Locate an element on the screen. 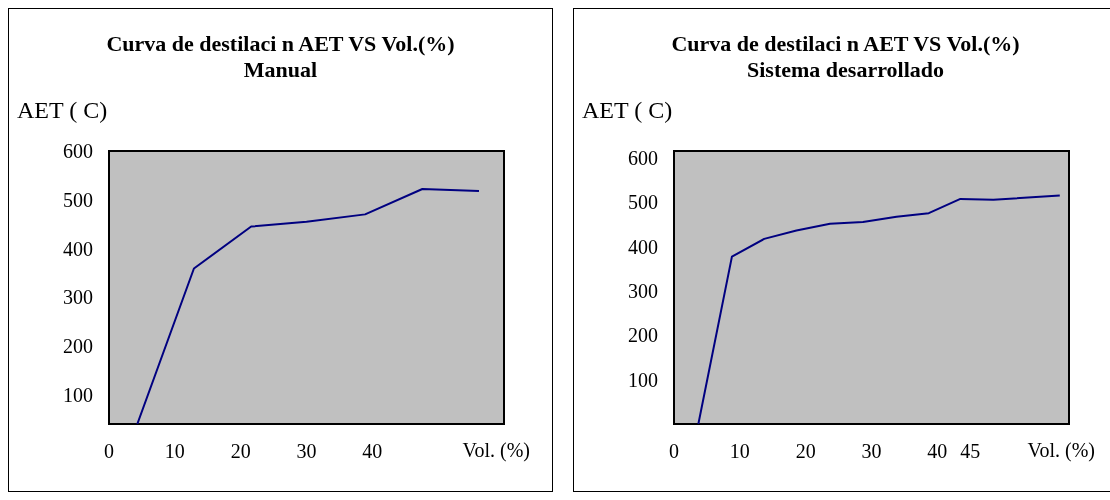 The image size is (1110, 500). x-tick-label: 45 is located at coordinates (970, 451).